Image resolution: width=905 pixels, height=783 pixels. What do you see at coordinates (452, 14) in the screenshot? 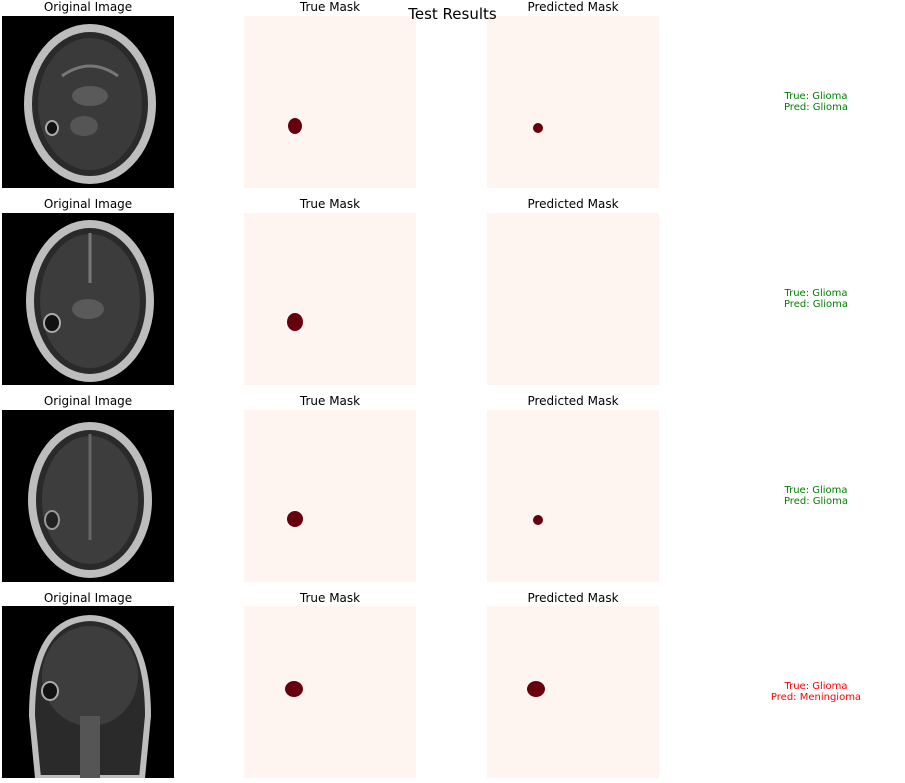
I see `figure-title: Test Results` at bounding box center [452, 14].